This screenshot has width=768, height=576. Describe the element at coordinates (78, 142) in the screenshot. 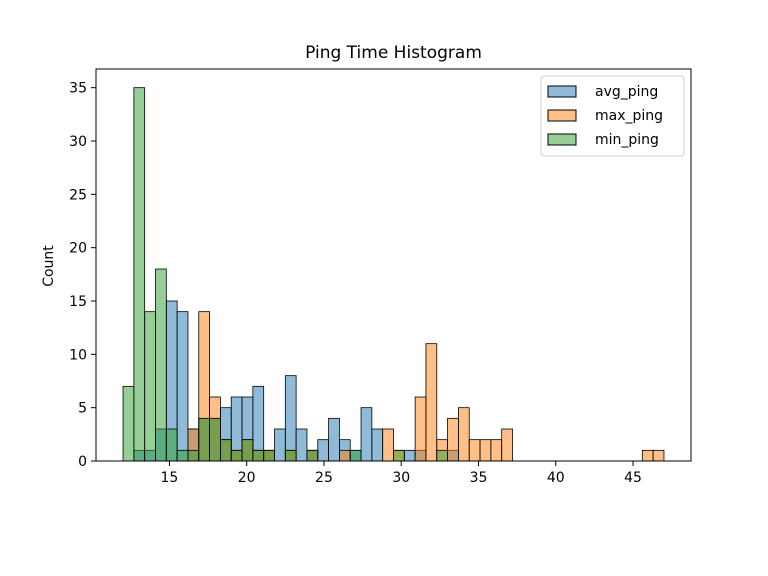

I see `y-tick-label: 30` at that location.